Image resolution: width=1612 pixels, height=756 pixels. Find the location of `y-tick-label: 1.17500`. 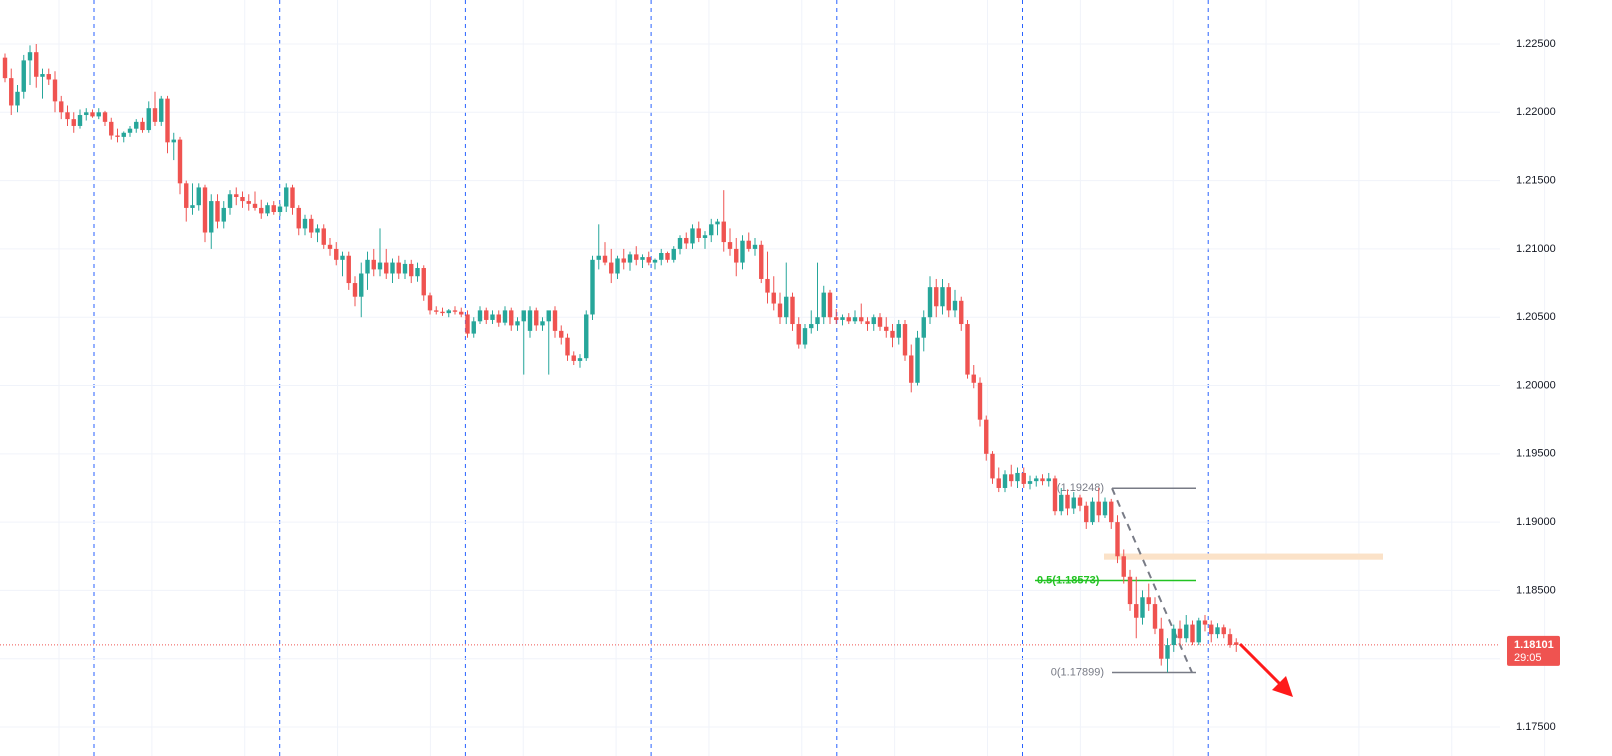

y-tick-label: 1.17500 is located at coordinates (1536, 727).